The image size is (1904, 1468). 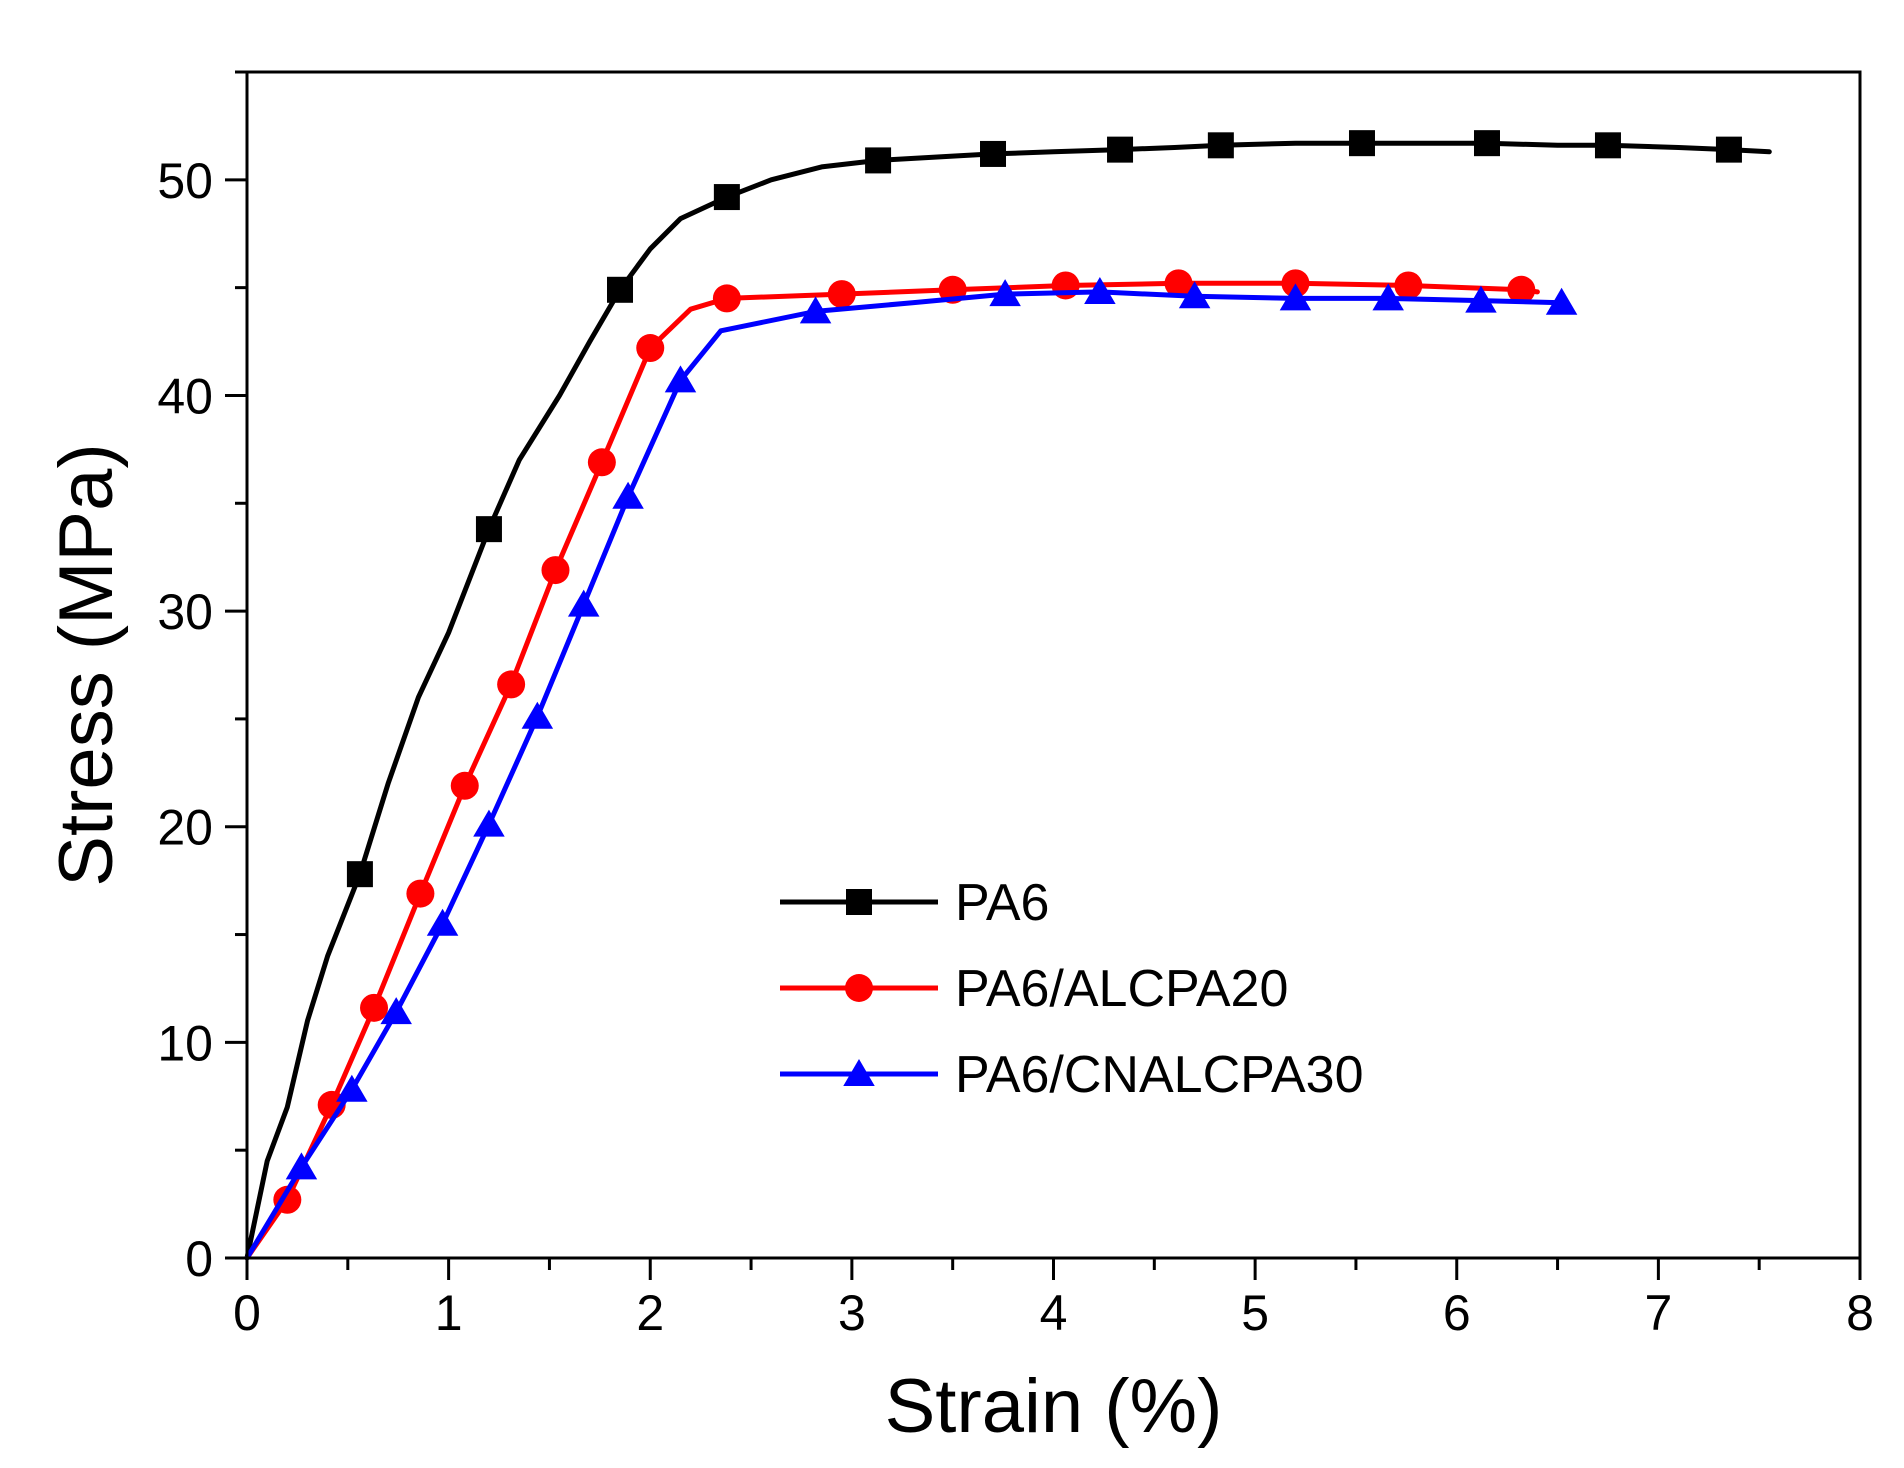 What do you see at coordinates (199, 1259) in the screenshot?
I see `y-tick-label: 0` at bounding box center [199, 1259].